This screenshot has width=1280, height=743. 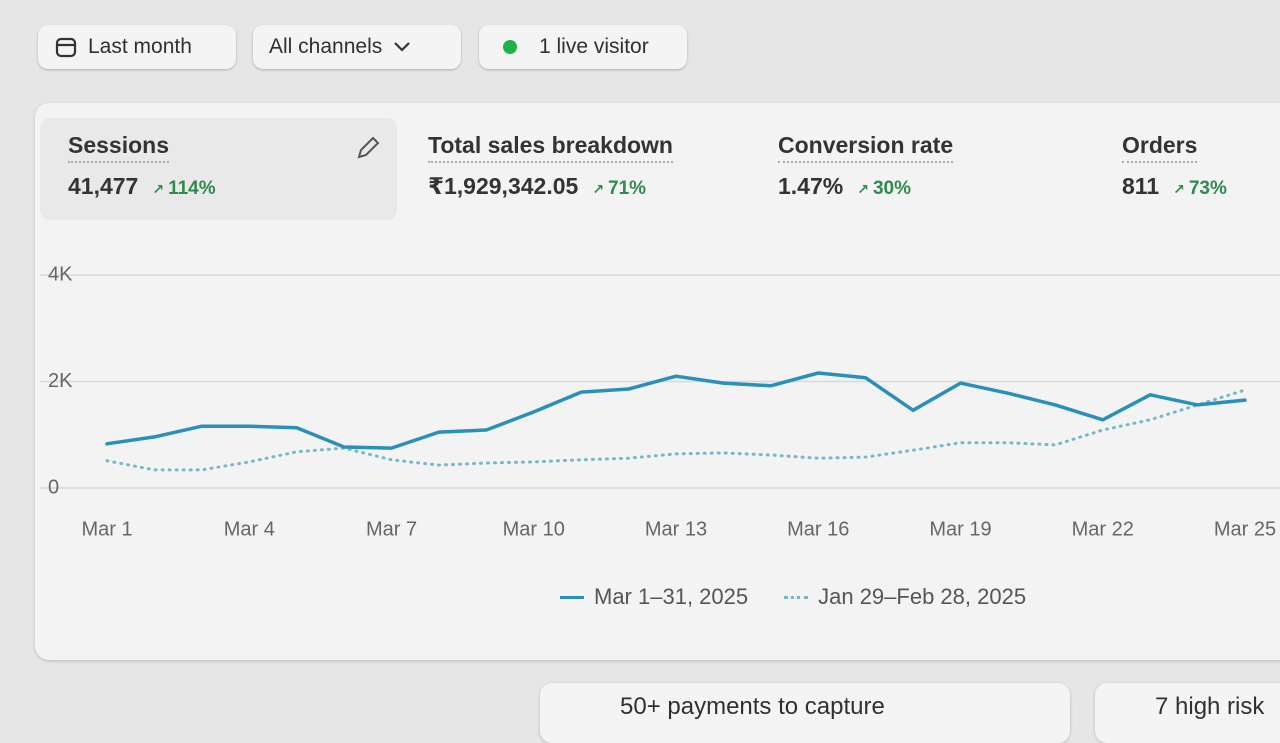 What do you see at coordinates (118, 147) in the screenshot?
I see `metric-label: Sessions` at bounding box center [118, 147].